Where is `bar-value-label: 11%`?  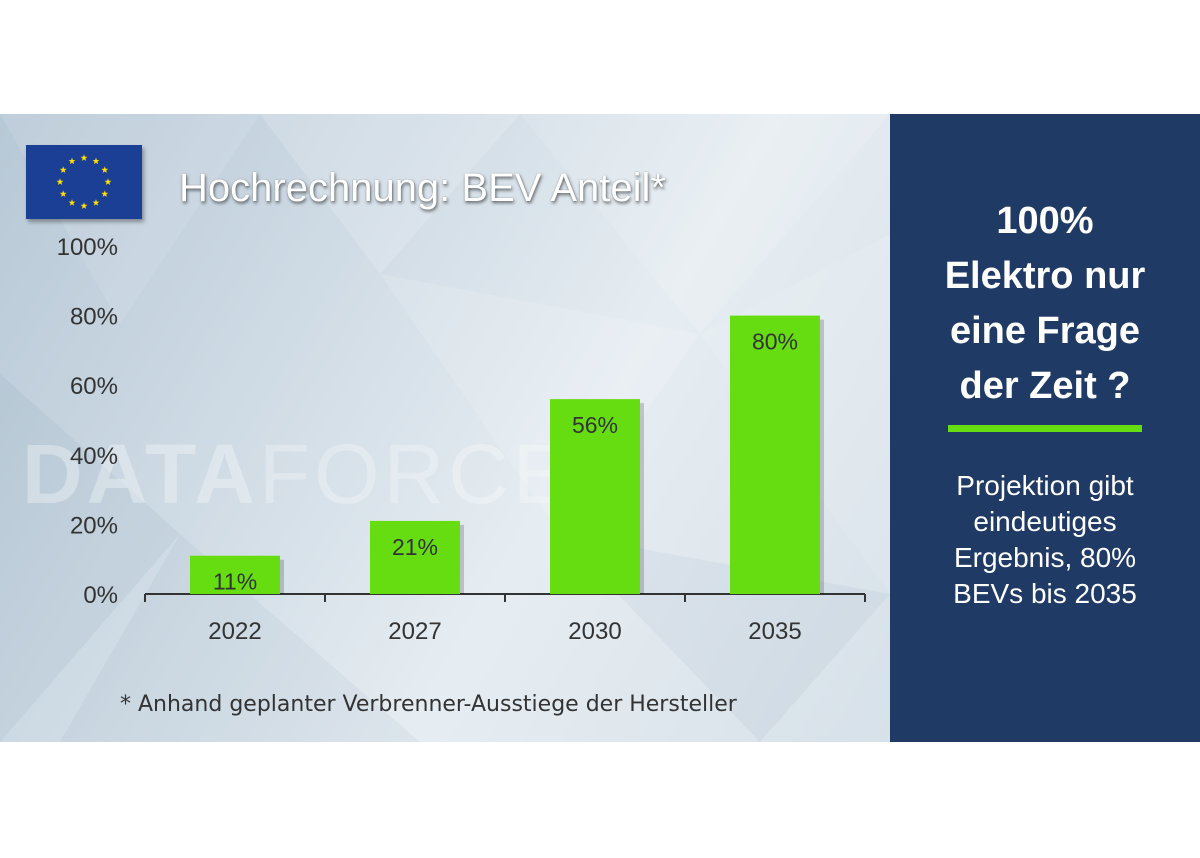
bar-value-label: 11% is located at coordinates (235, 582).